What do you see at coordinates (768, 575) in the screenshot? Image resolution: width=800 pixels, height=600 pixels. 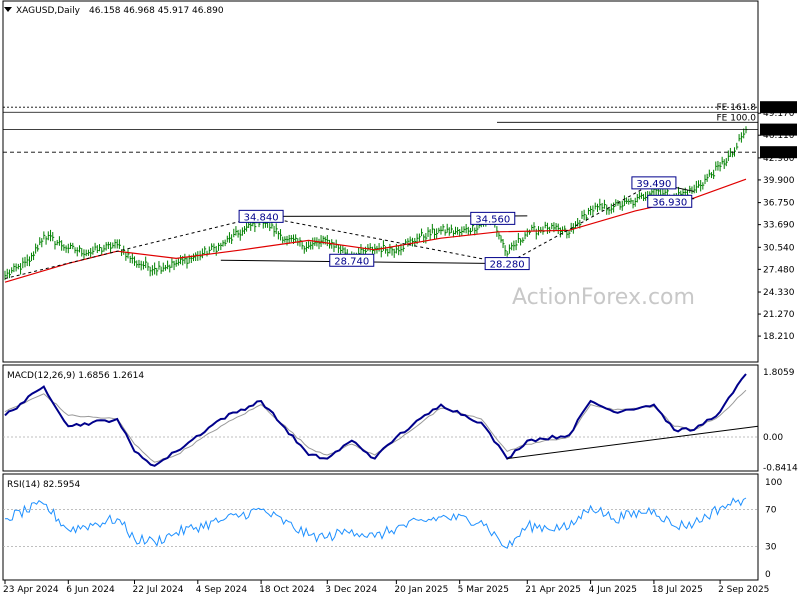 I see `rsi-tick-label: 0` at bounding box center [768, 575].